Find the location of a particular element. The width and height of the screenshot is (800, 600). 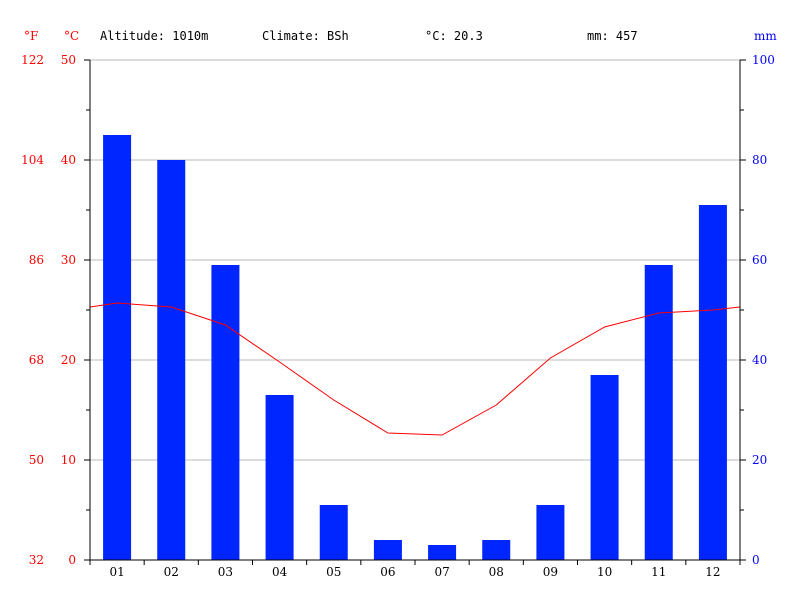

month-label: 07 is located at coordinates (441, 572).